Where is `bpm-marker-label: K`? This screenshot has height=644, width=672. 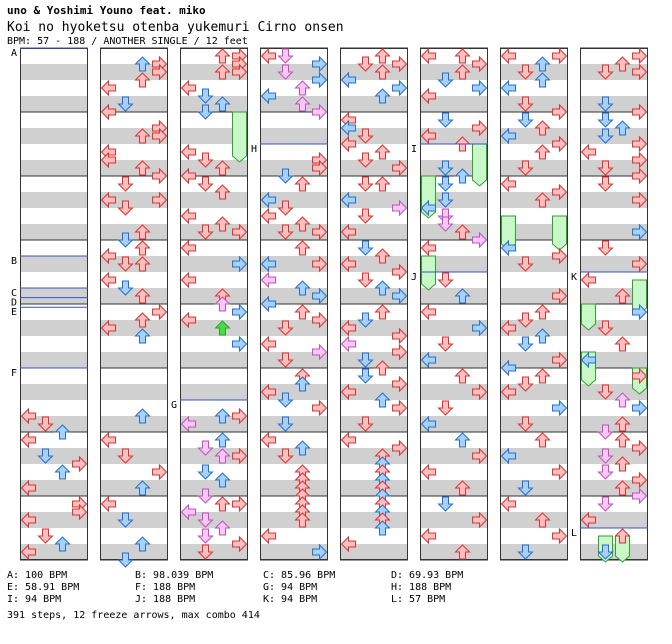 bpm-marker-label: K is located at coordinates (574, 277).